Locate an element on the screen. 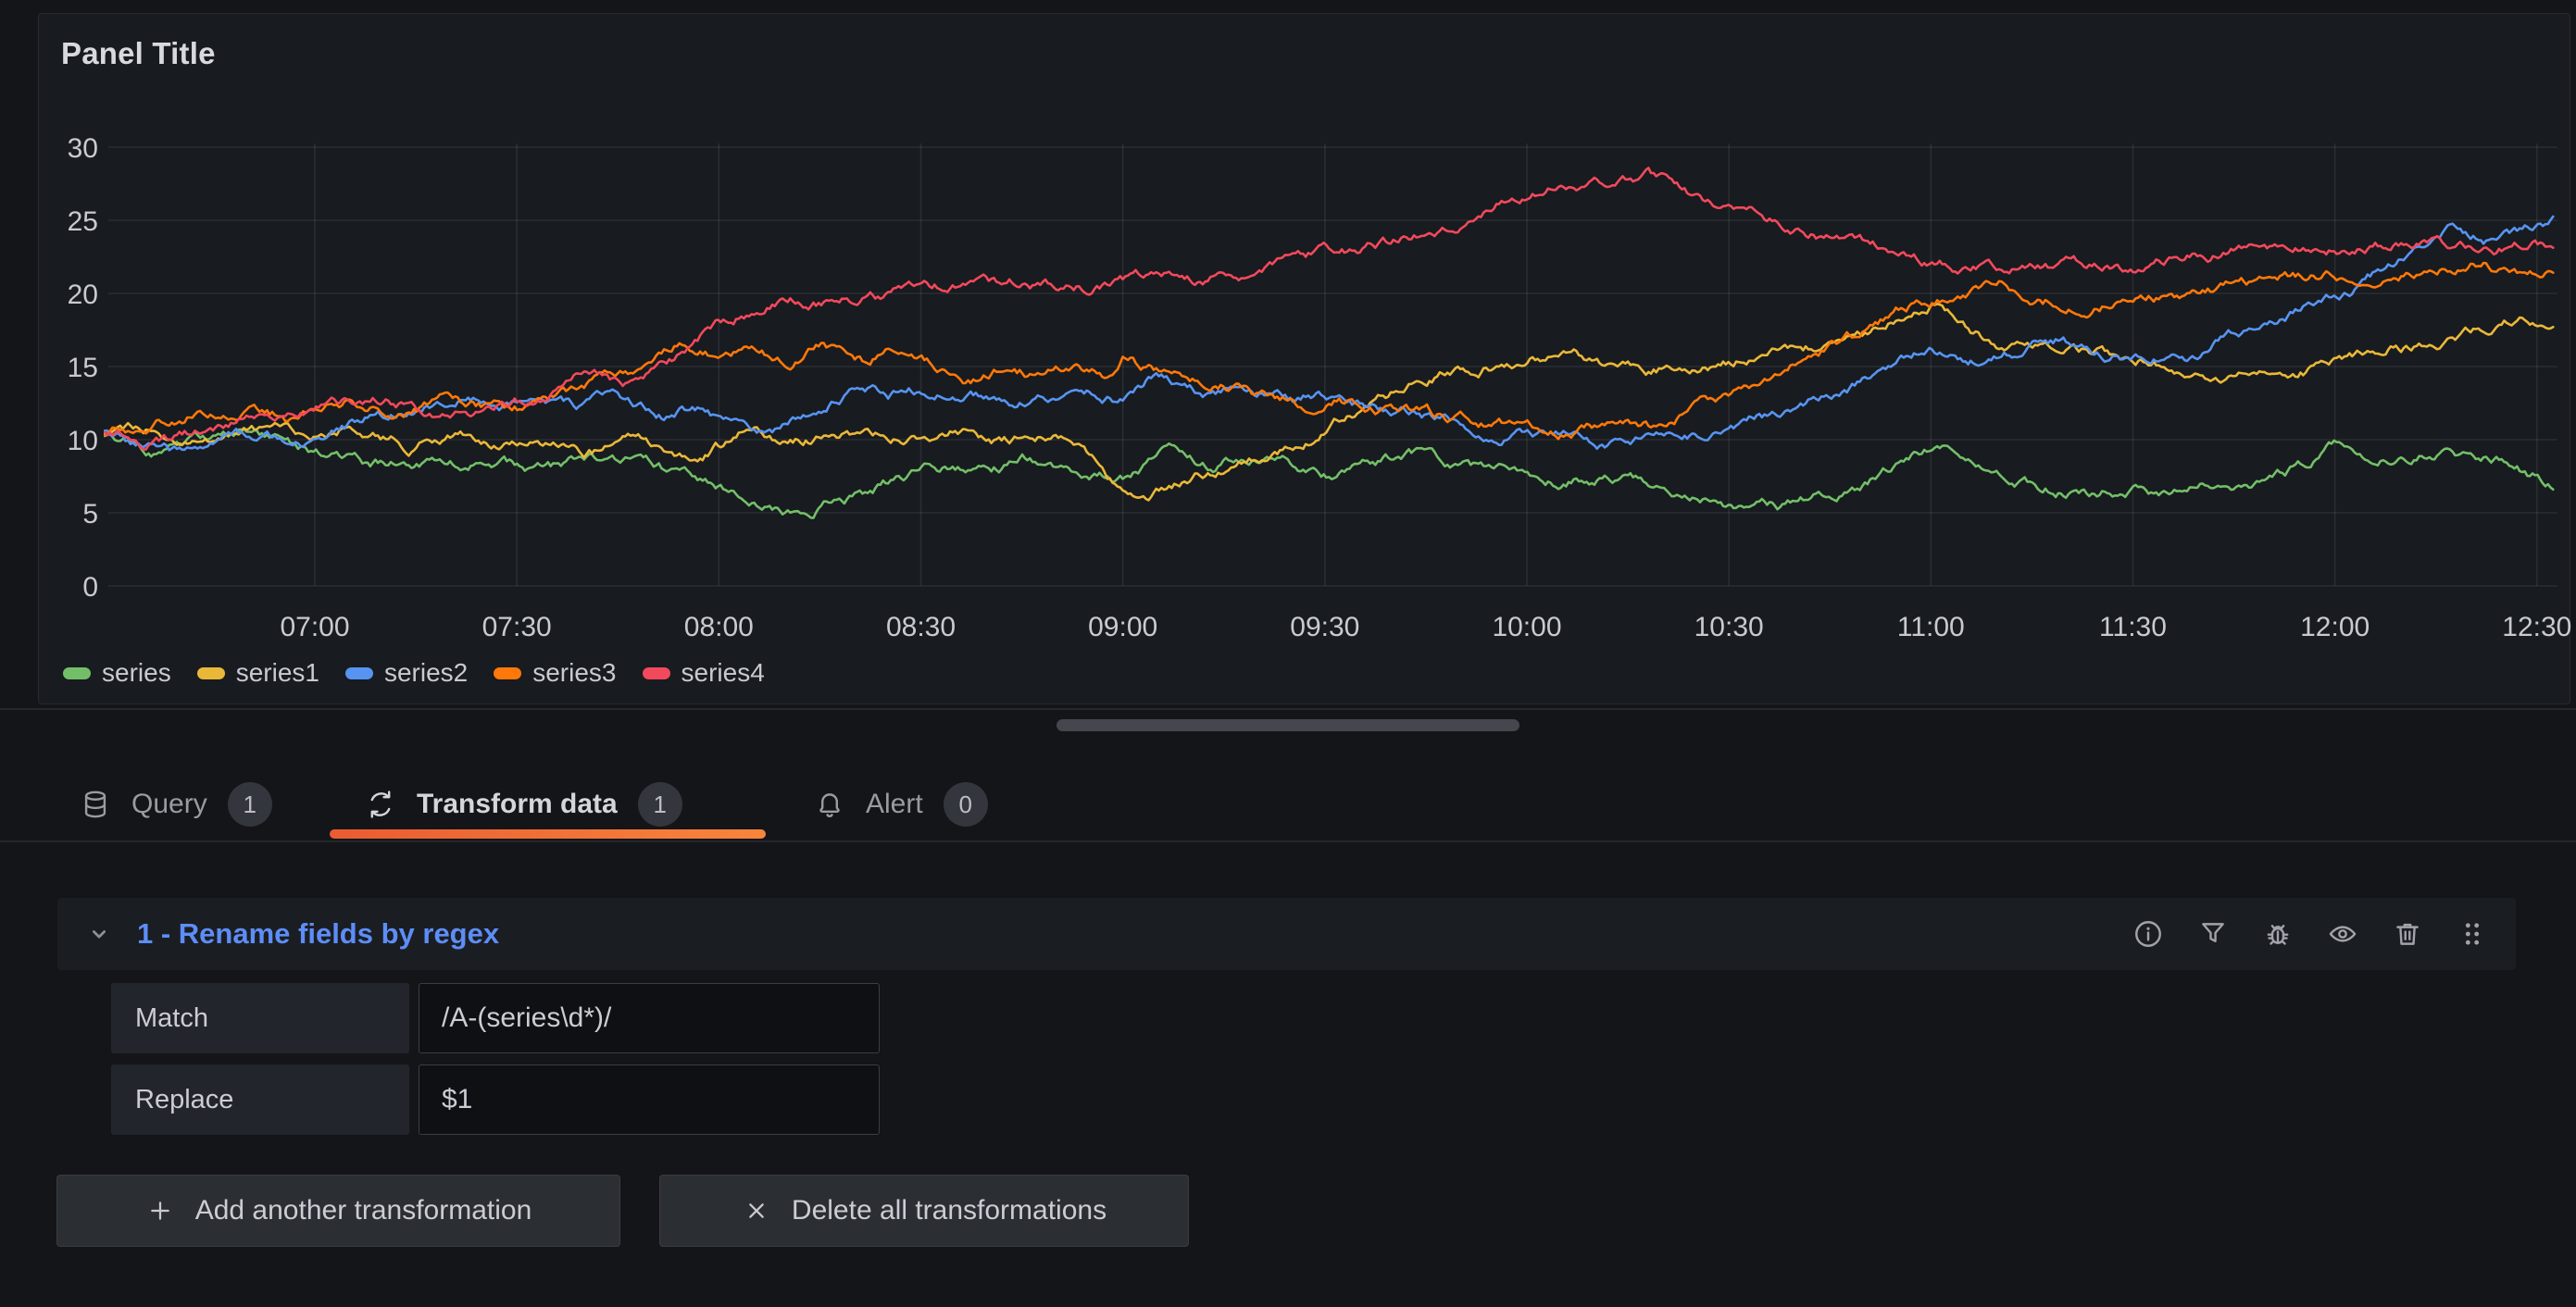 This screenshot has height=1307, width=2576. eye-icon is located at coordinates (2342, 934).